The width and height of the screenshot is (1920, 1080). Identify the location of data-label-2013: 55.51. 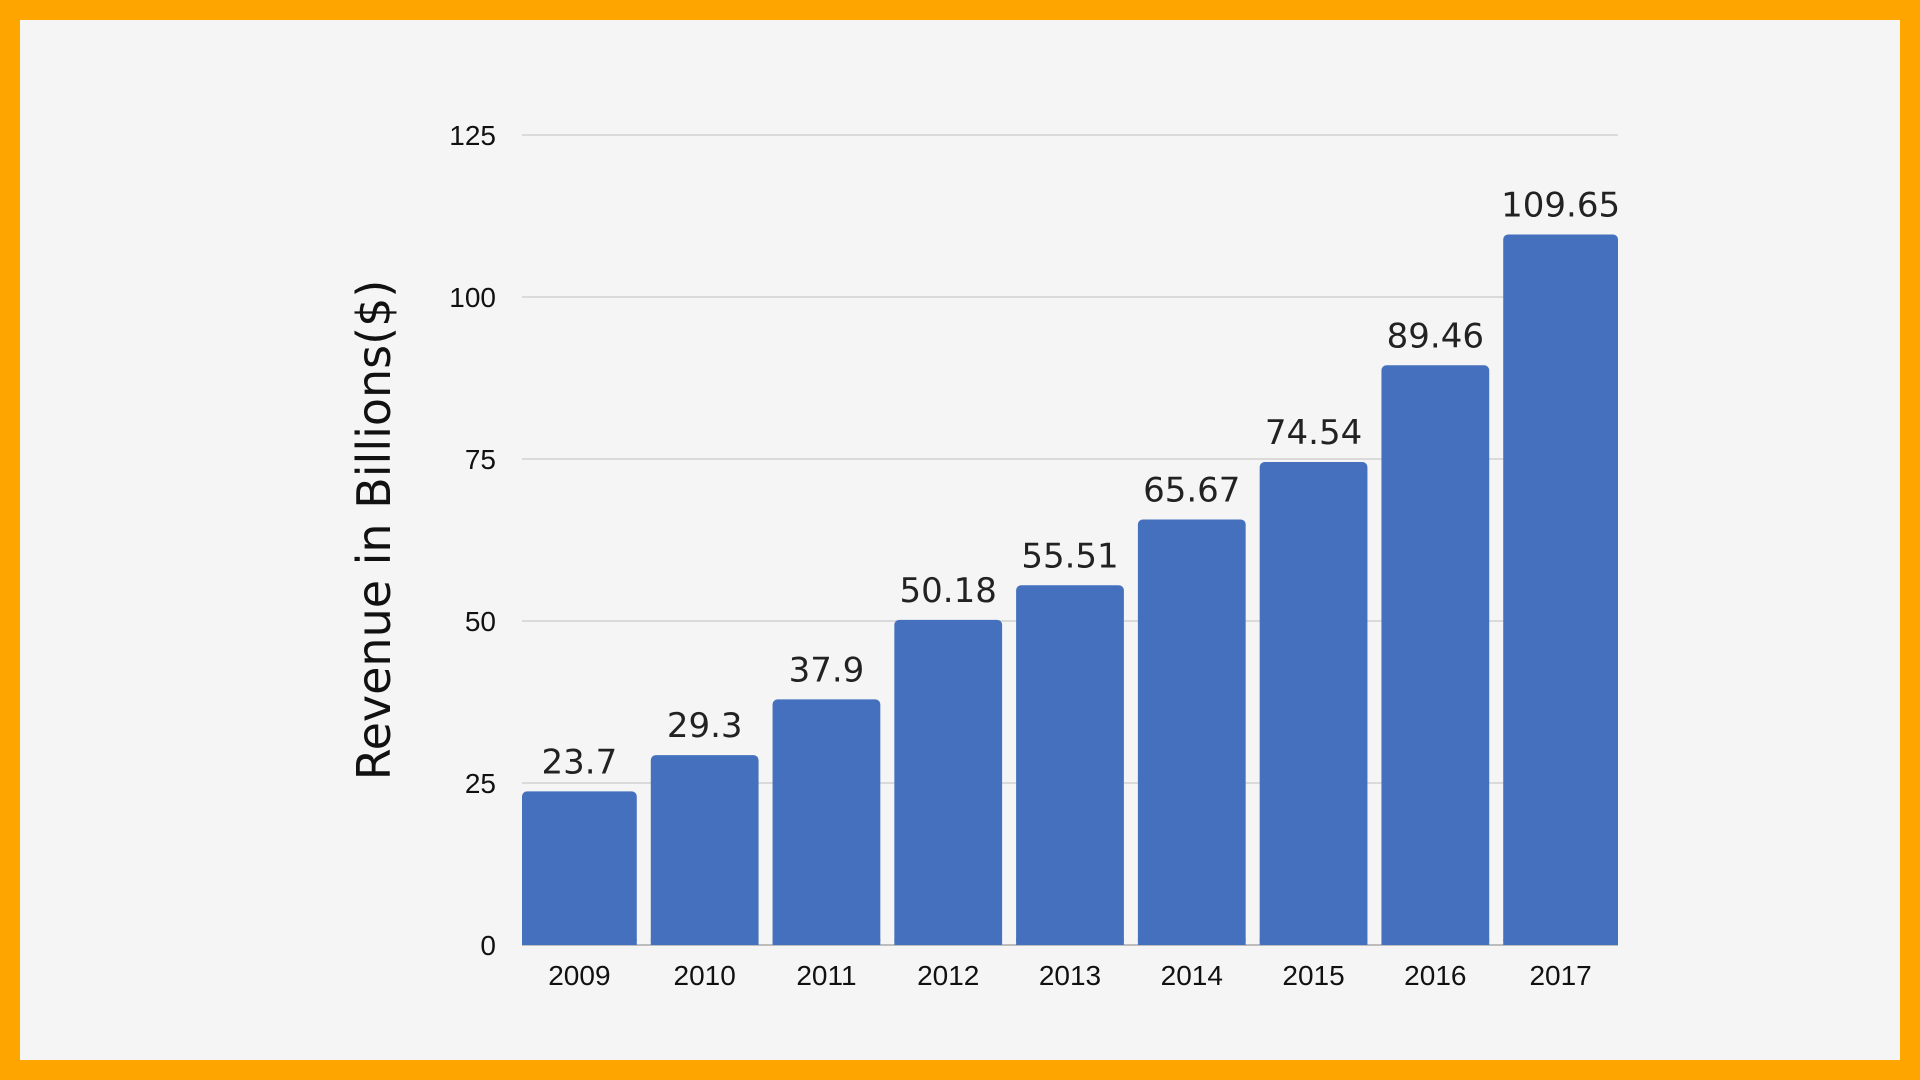
(1069, 556).